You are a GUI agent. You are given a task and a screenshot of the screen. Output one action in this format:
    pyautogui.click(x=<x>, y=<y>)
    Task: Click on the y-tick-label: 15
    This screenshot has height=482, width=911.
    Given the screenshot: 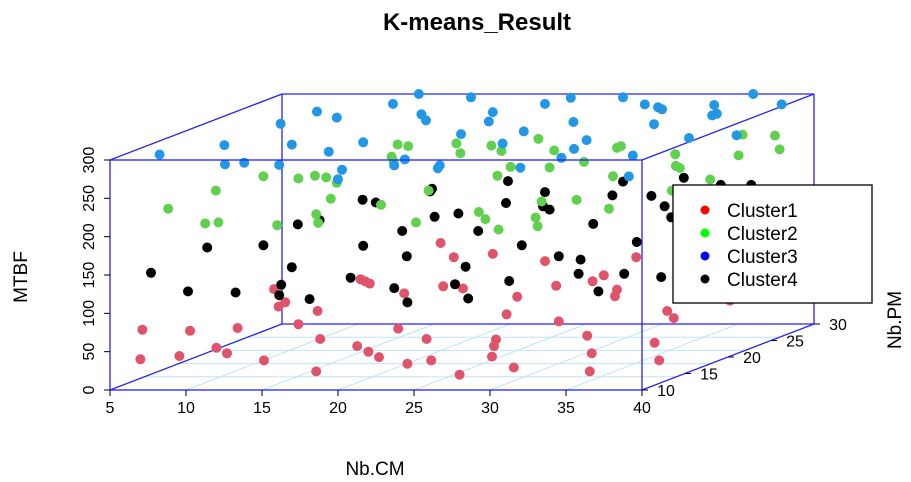 What is the action you would take?
    pyautogui.click(x=709, y=375)
    